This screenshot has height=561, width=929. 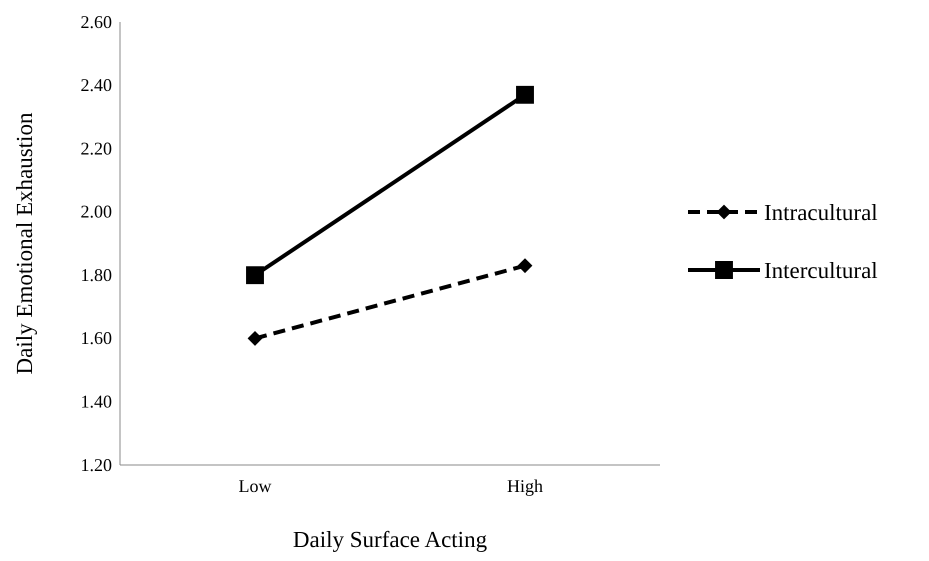 I want to click on x-axis-title: Daily Surface Acting, so click(x=390, y=539).